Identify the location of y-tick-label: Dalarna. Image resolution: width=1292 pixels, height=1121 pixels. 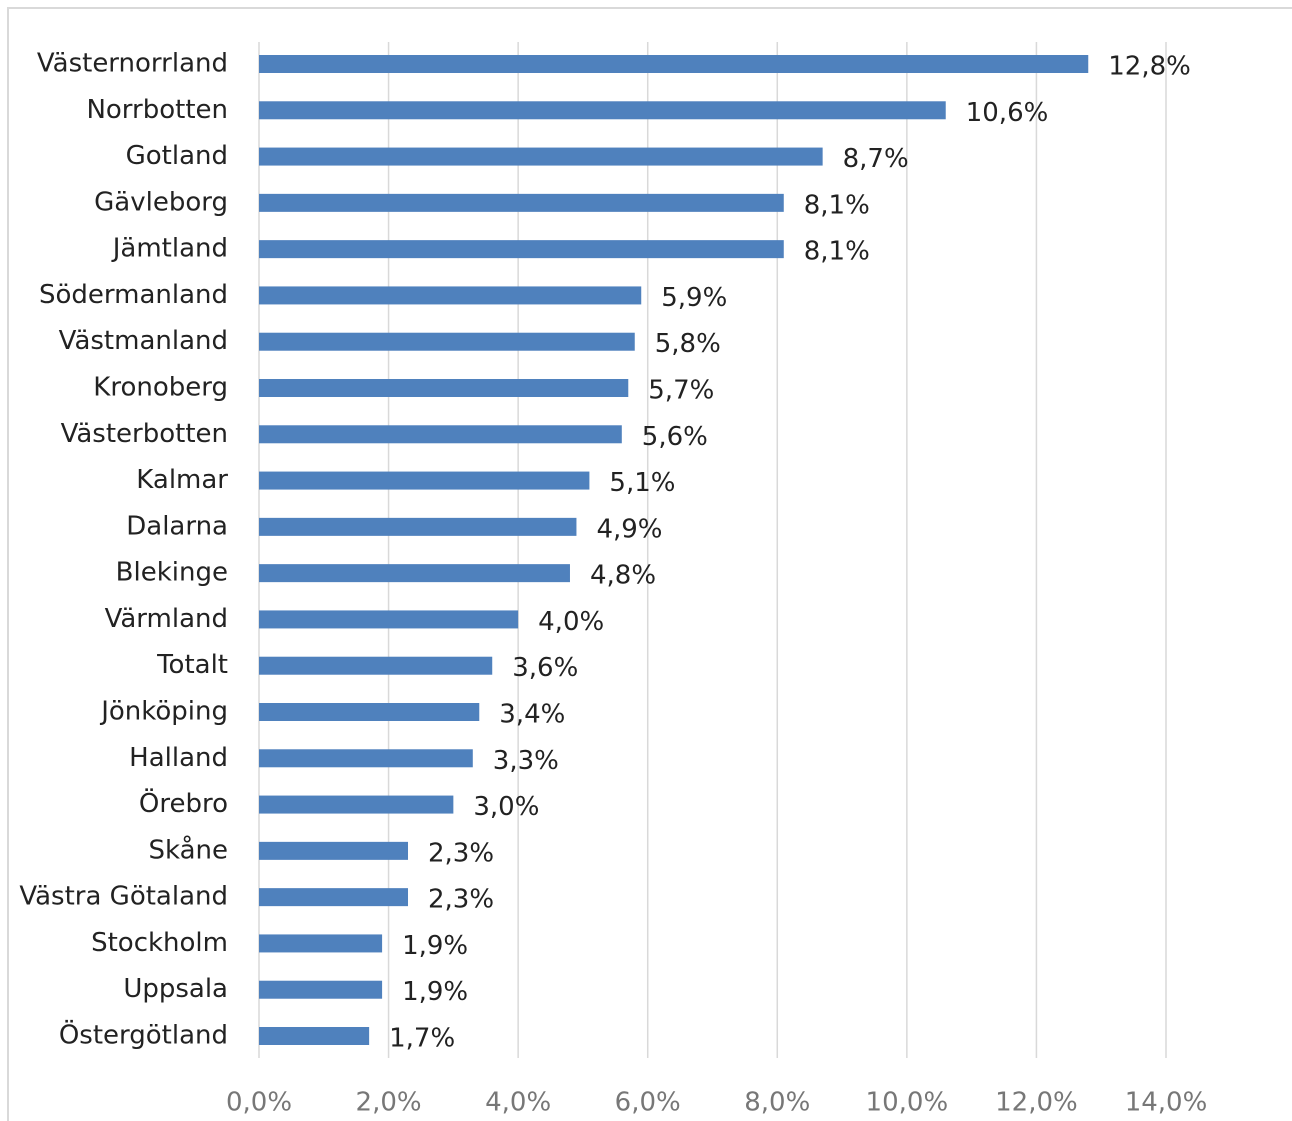
(177, 526).